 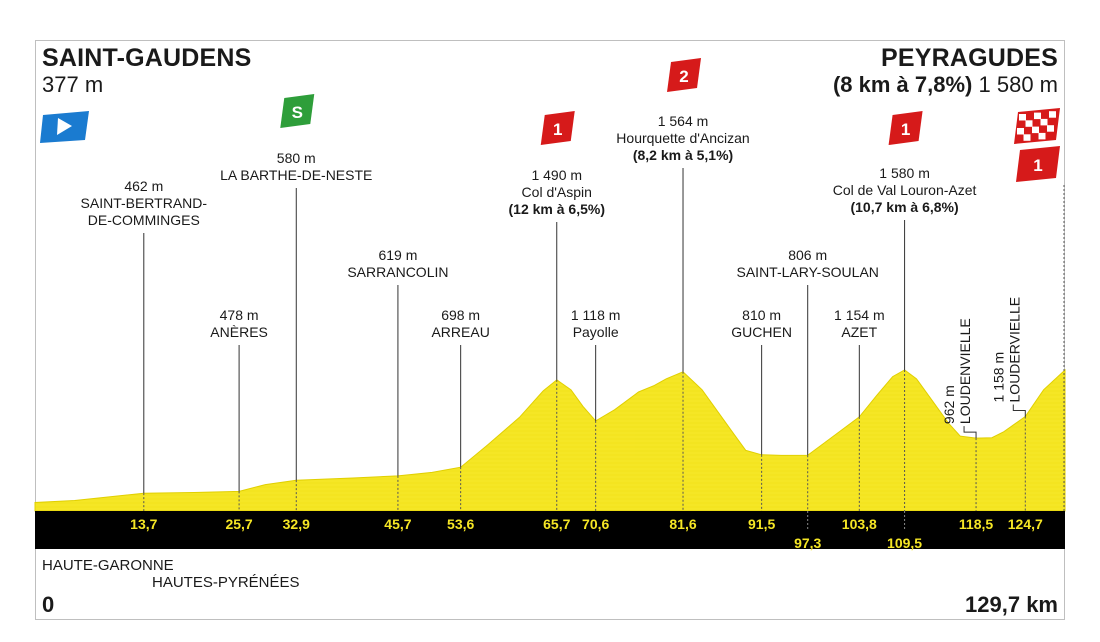 I want to click on place-altitude: 619 m, so click(x=397, y=255).